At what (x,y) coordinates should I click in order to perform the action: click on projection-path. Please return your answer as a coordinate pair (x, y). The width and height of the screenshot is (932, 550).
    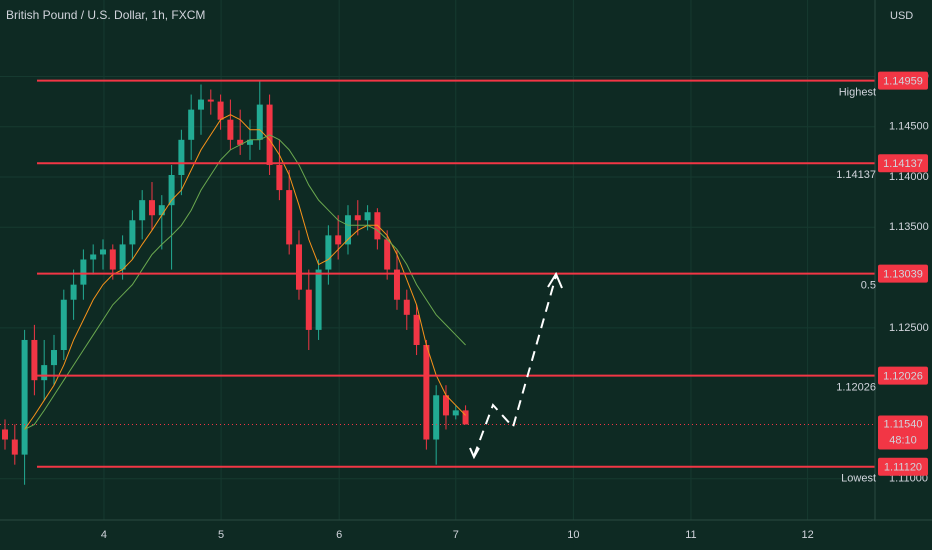
    Looking at the image, I should click on (515, 366).